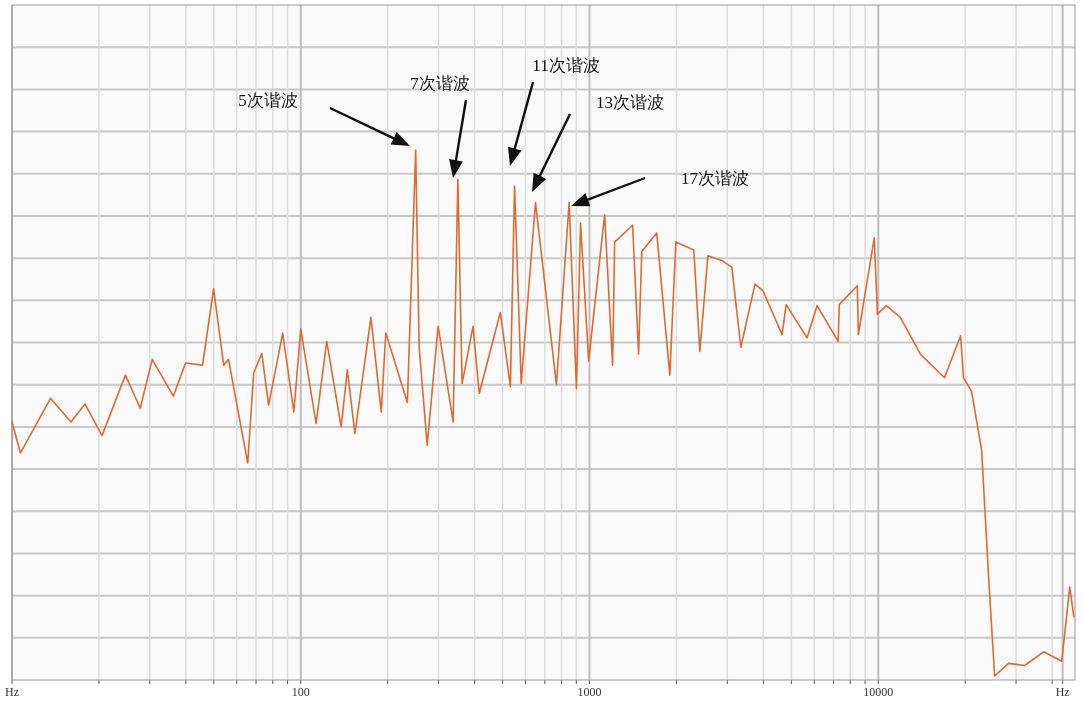 This screenshot has width=1083, height=702. Describe the element at coordinates (630, 102) in the screenshot. I see `text: 13次谐波` at that location.